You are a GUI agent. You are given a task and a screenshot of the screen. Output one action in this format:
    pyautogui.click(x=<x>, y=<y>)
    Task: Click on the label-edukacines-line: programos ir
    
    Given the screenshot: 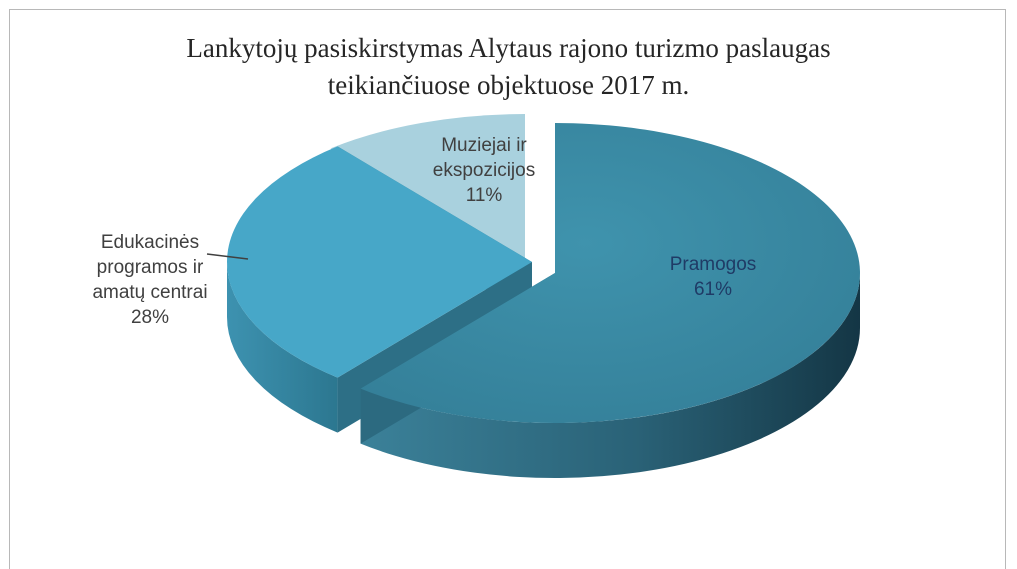 What is the action you would take?
    pyautogui.click(x=150, y=267)
    